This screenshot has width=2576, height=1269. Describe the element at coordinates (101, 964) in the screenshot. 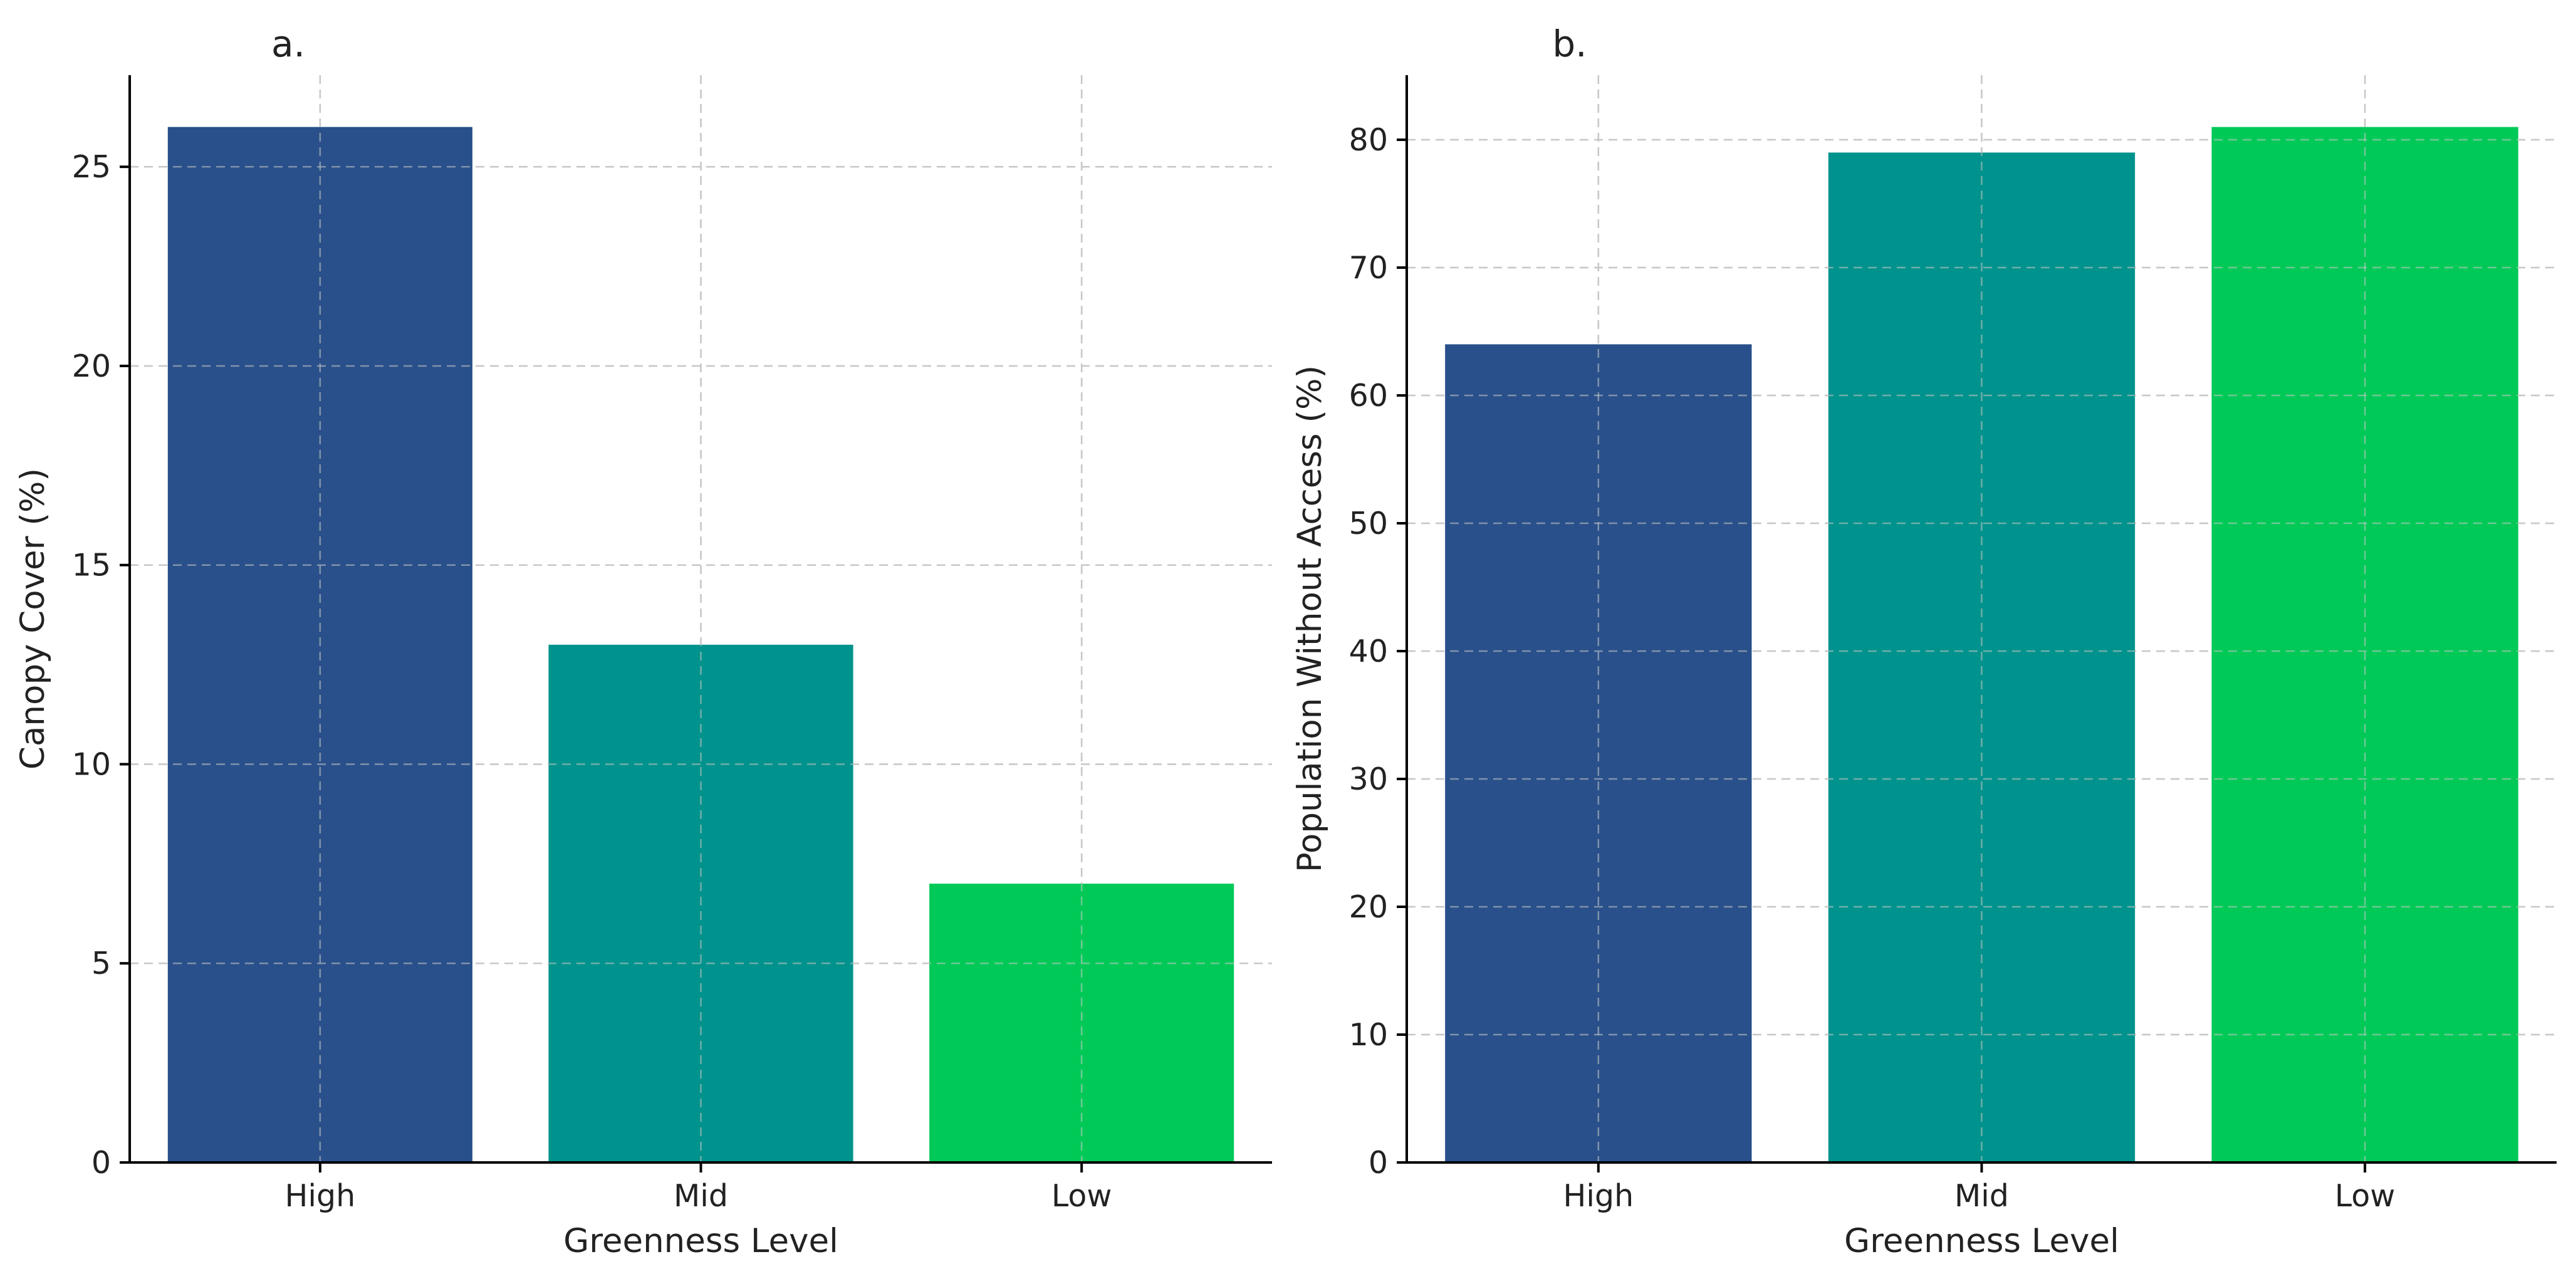

I see `panel-a-y-tick-label-5: 5` at that location.